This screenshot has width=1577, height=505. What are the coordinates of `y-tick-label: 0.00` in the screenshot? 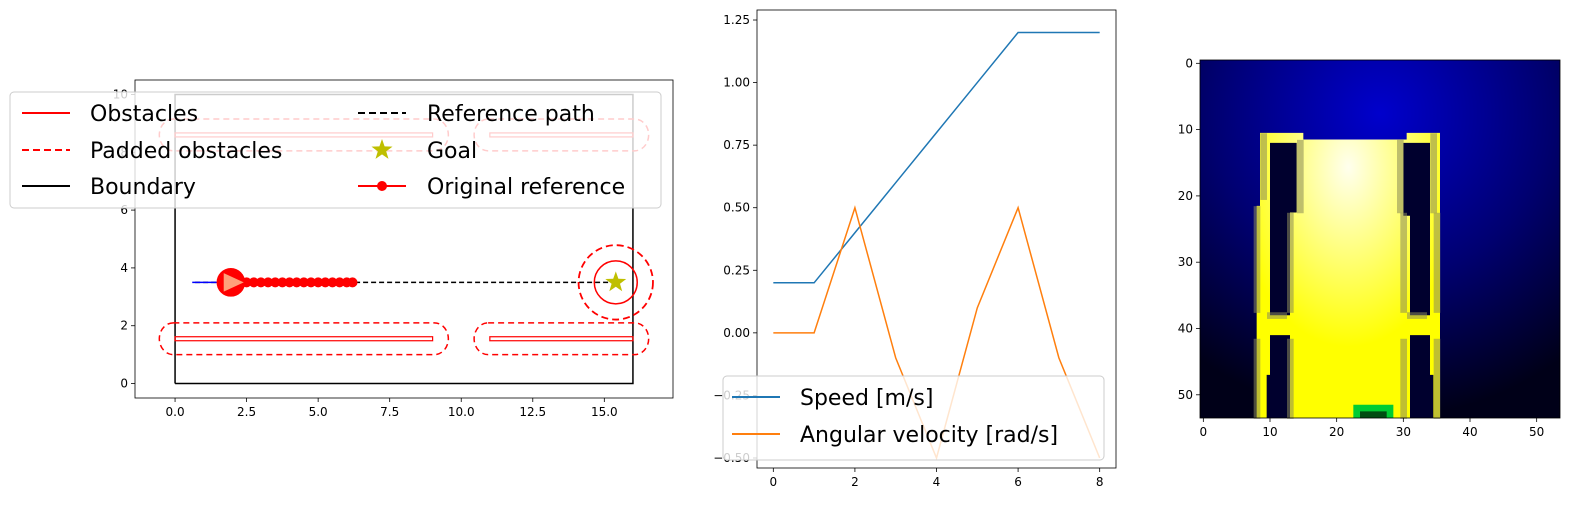 It's located at (736, 333).